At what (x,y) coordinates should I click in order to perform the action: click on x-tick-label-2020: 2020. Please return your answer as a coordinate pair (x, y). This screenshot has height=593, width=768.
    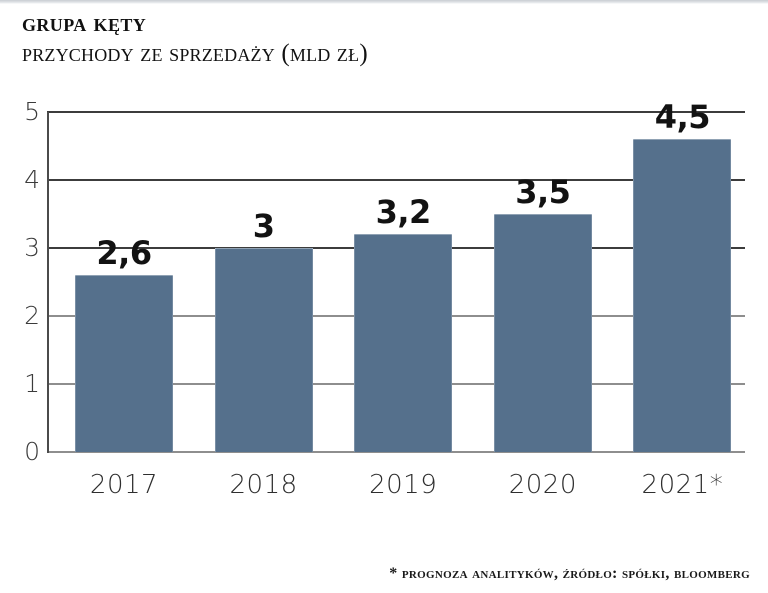
    Looking at the image, I should click on (542, 485).